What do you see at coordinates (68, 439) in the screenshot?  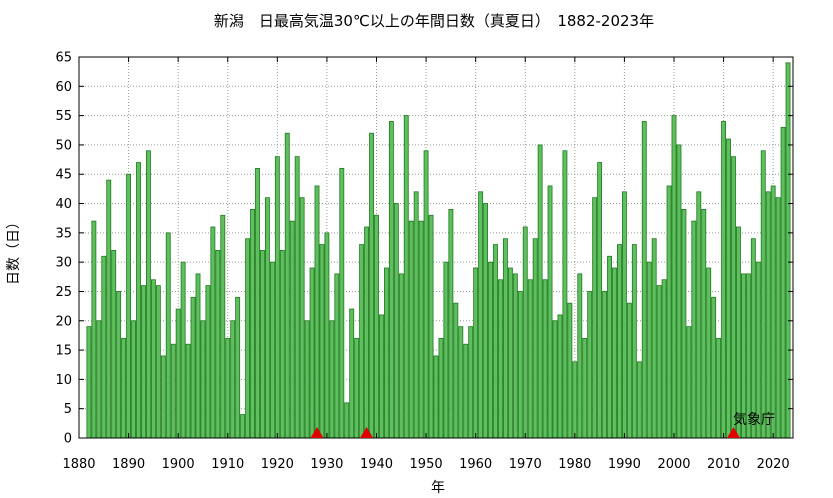 I see `y-tick-label: 0` at bounding box center [68, 439].